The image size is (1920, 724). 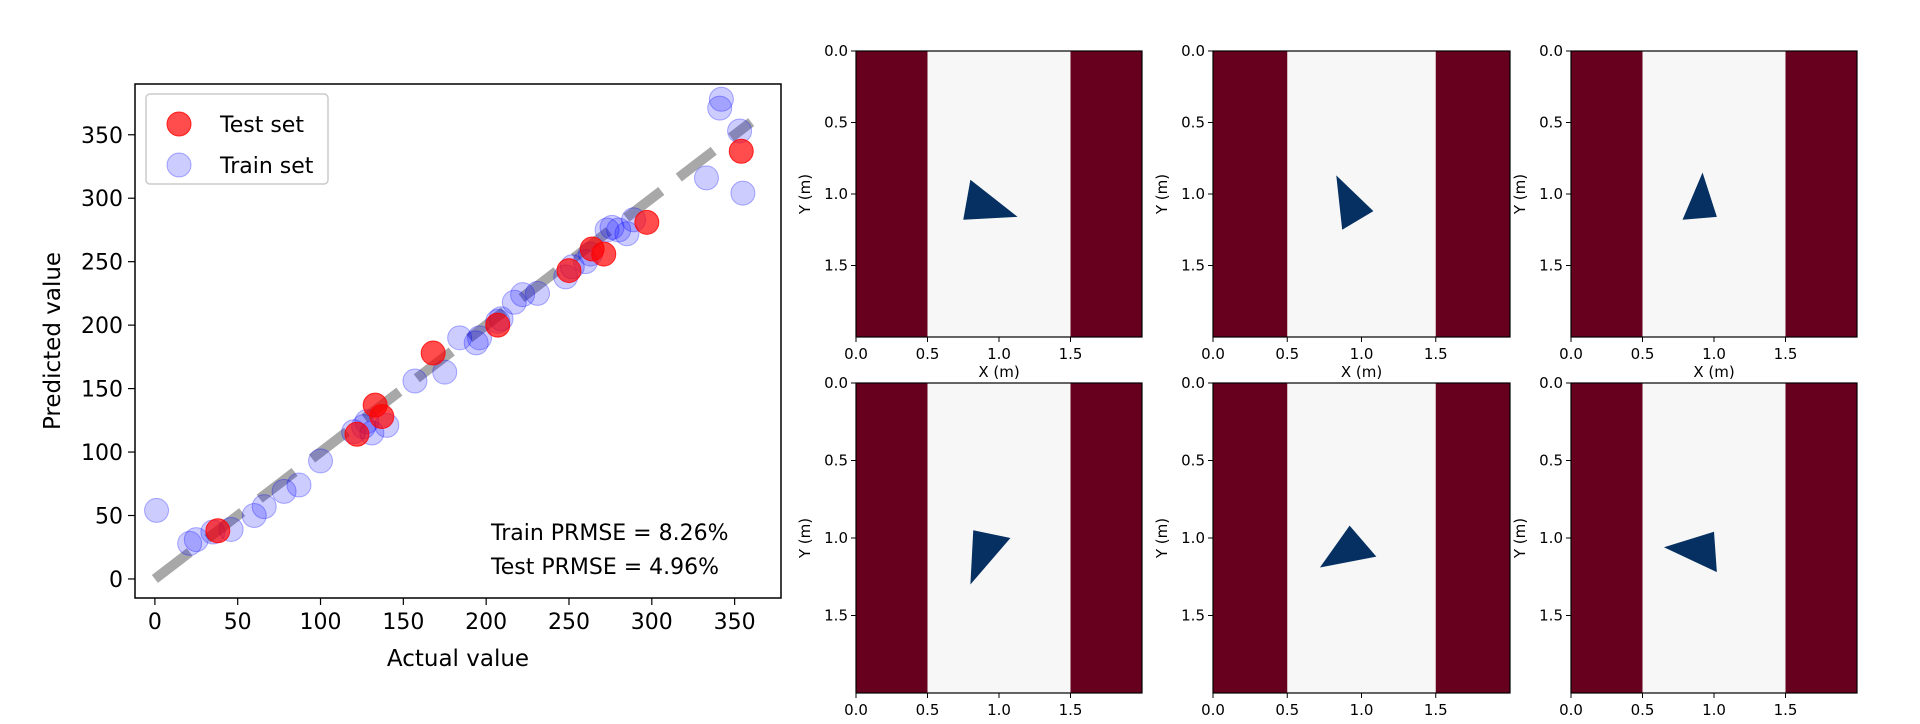 What do you see at coordinates (237, 139) in the screenshot?
I see `legend: Test set Train set` at bounding box center [237, 139].